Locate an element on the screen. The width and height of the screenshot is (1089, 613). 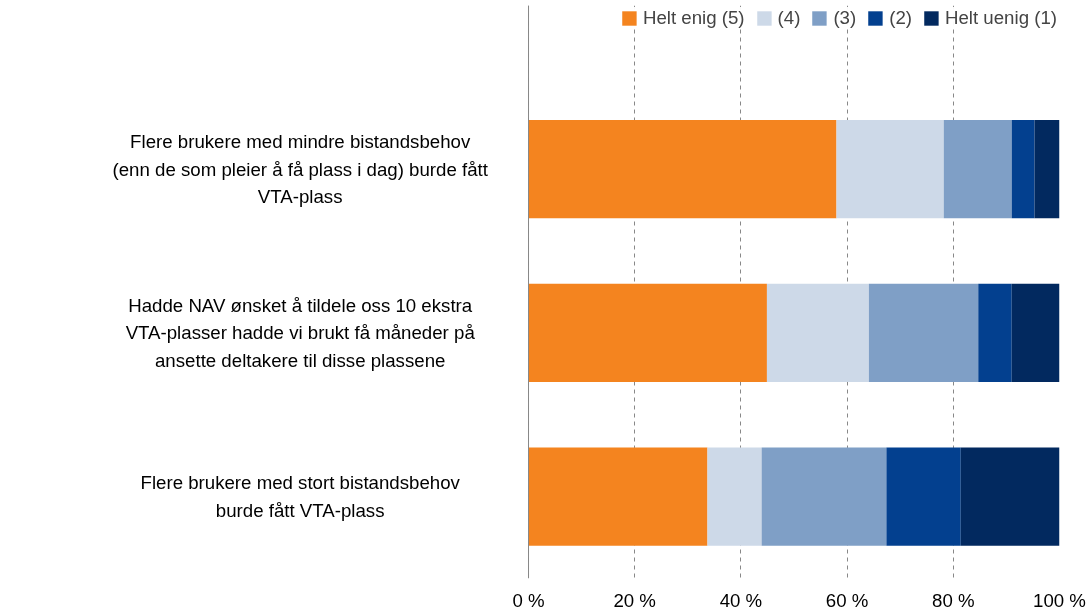
x-tick-label: 80 % is located at coordinates (953, 600).